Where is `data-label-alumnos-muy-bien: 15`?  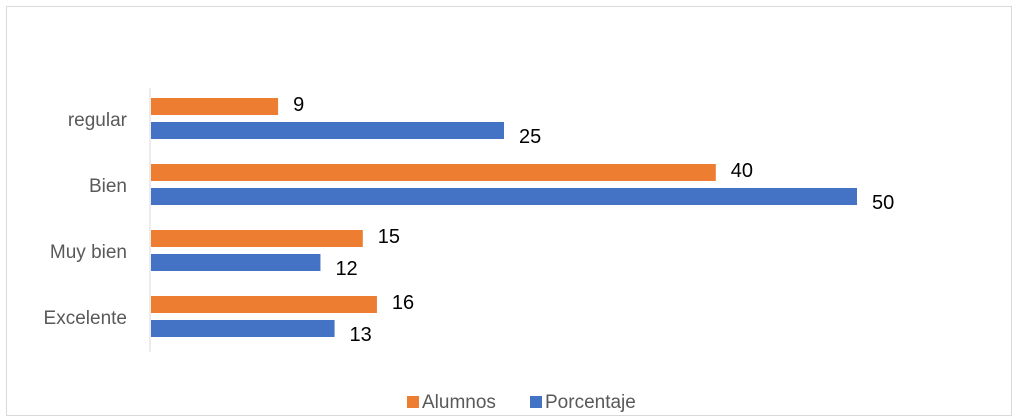 data-label-alumnos-muy-bien: 15 is located at coordinates (389, 237).